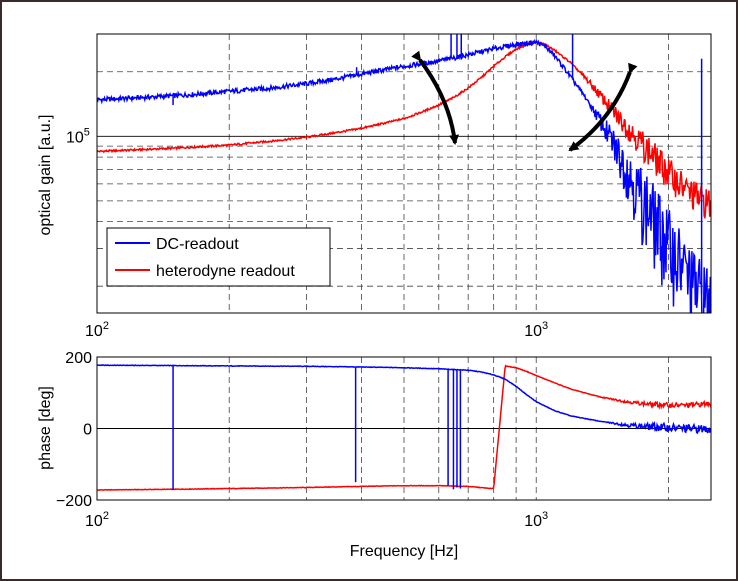 This screenshot has height=581, width=738. Describe the element at coordinates (87, 430) in the screenshot. I see `phase-y-tick-label: 0` at that location.